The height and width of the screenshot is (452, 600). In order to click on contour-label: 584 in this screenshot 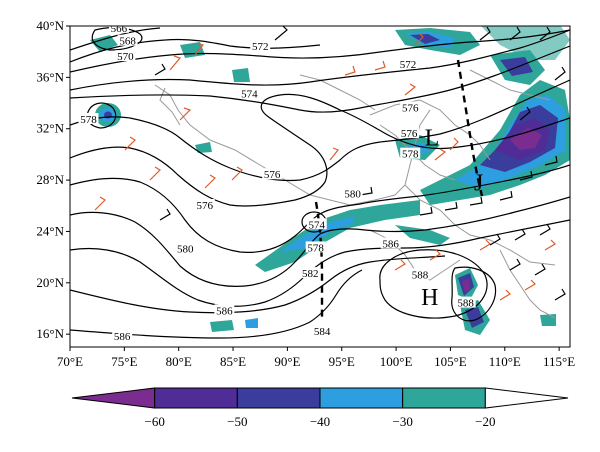, I will do `click(322, 332)`.